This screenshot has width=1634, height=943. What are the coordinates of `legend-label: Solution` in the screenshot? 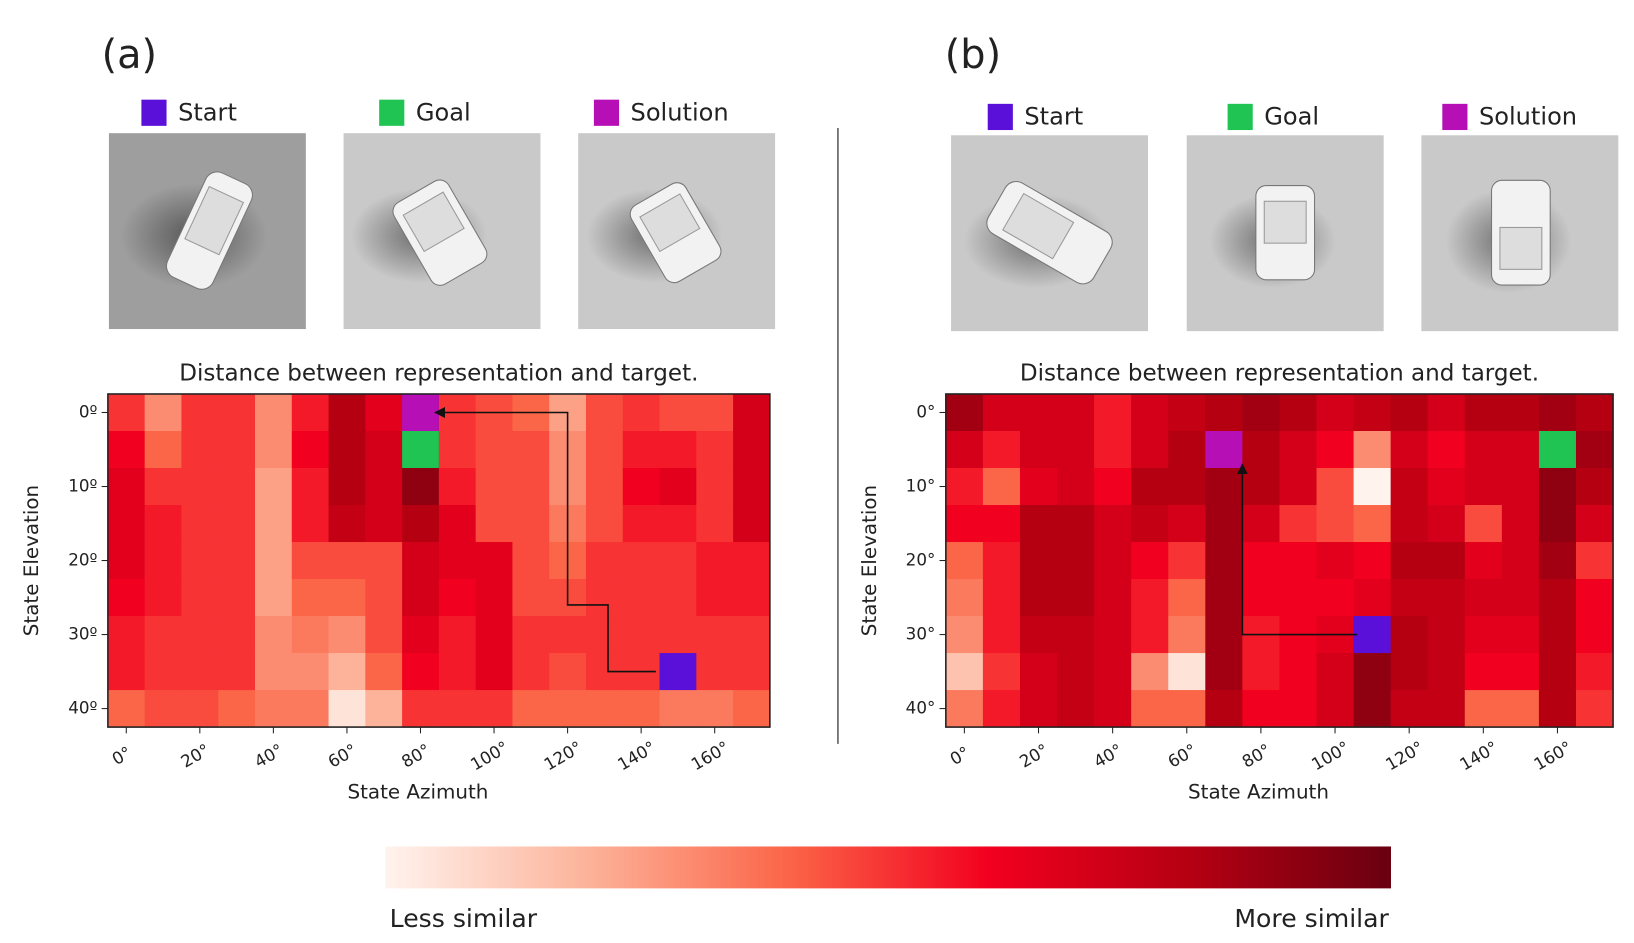 It's located at (1528, 116).